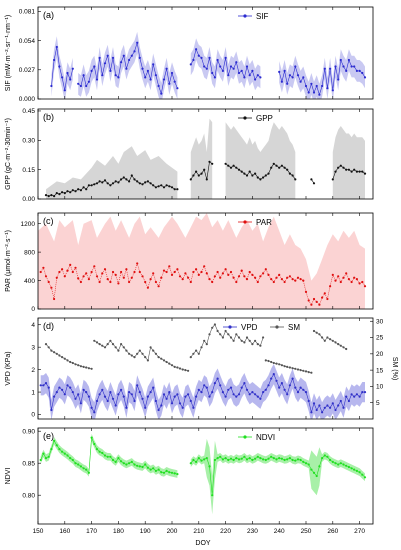 The image size is (401, 550). I want to click on x-tick-label: 180, so click(118, 531).